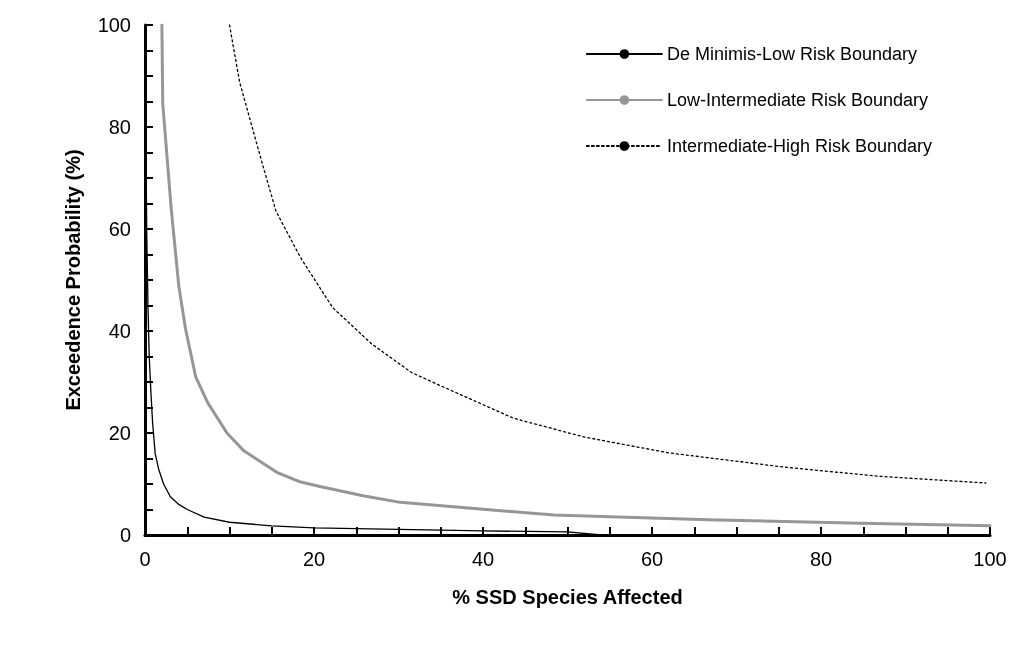  What do you see at coordinates (799, 146) in the screenshot?
I see `legend-label: Intermediate-High Risk Boundary` at bounding box center [799, 146].